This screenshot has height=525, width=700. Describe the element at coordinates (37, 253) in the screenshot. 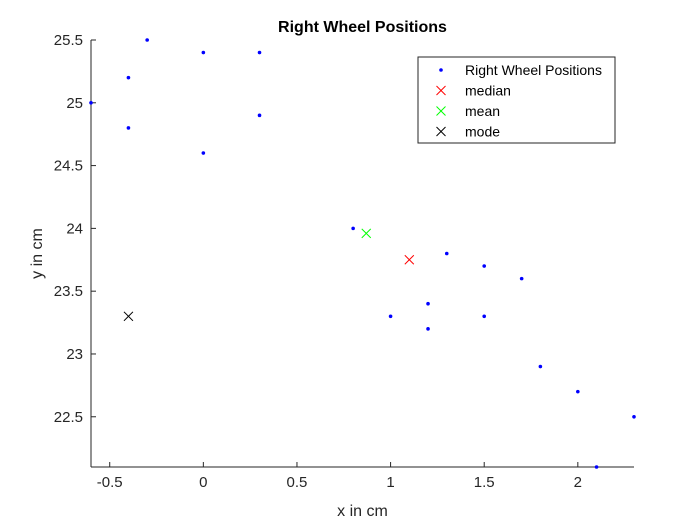

I see `y-axis-label: y in cm` at that location.